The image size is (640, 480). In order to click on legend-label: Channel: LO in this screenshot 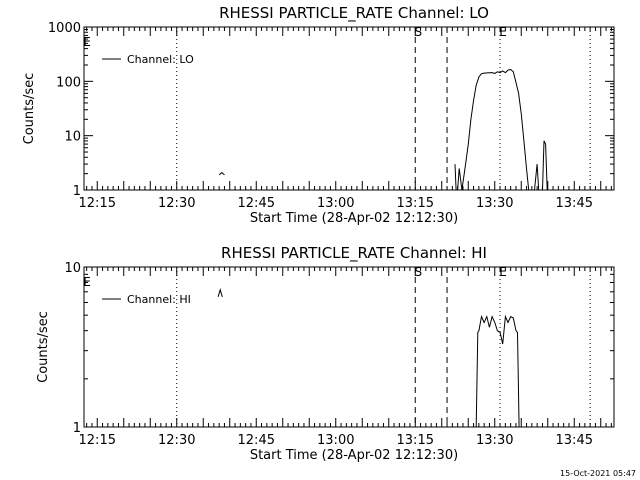, I will do `click(160, 59)`.